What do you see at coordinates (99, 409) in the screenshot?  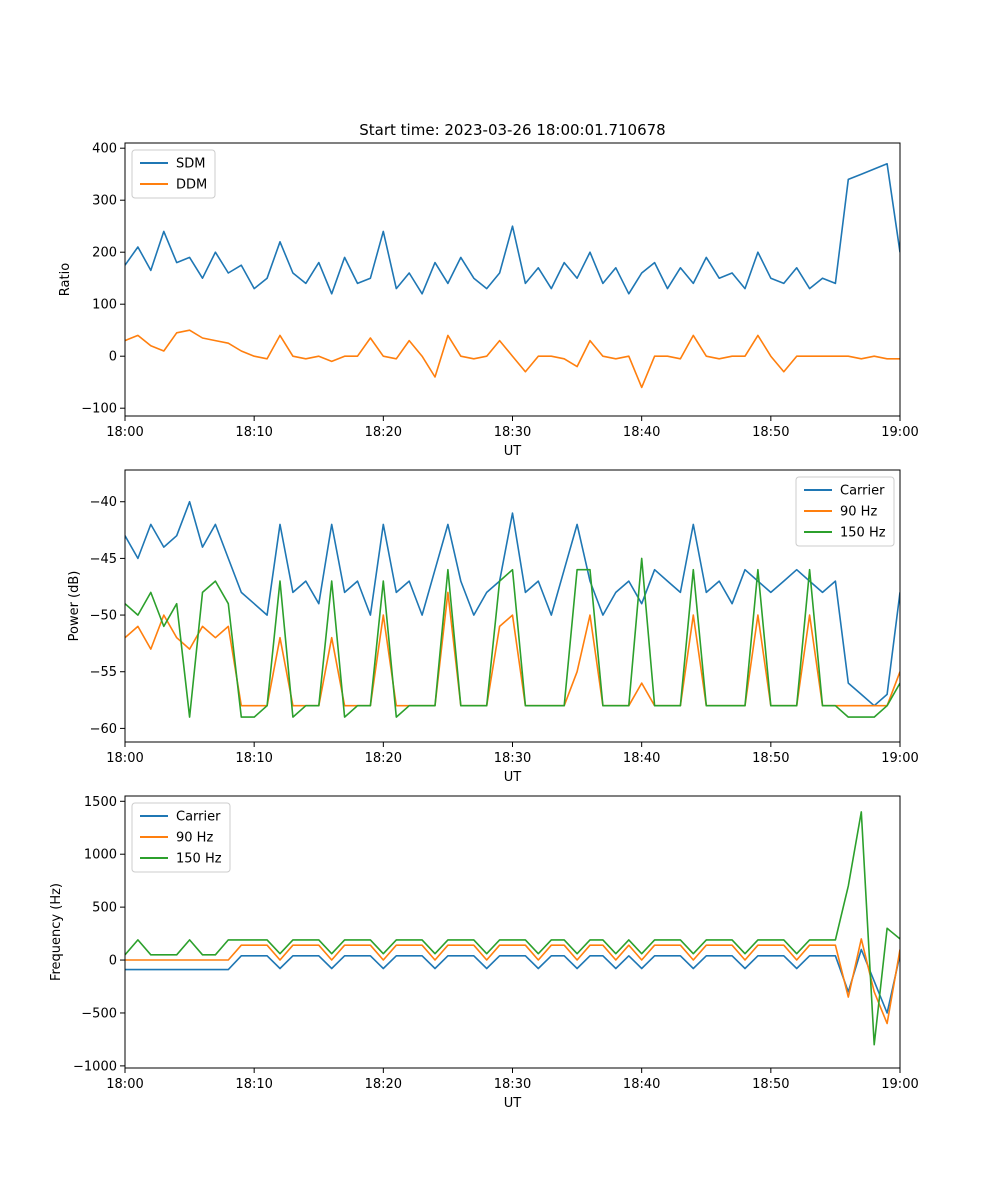 I see `y-tick-label: −100` at bounding box center [99, 409].